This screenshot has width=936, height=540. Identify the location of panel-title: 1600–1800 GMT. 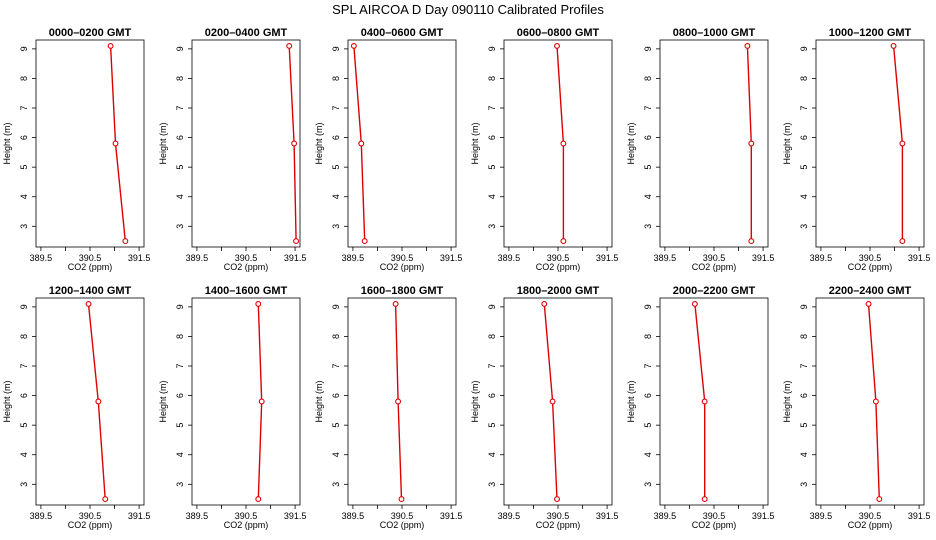
(402, 291).